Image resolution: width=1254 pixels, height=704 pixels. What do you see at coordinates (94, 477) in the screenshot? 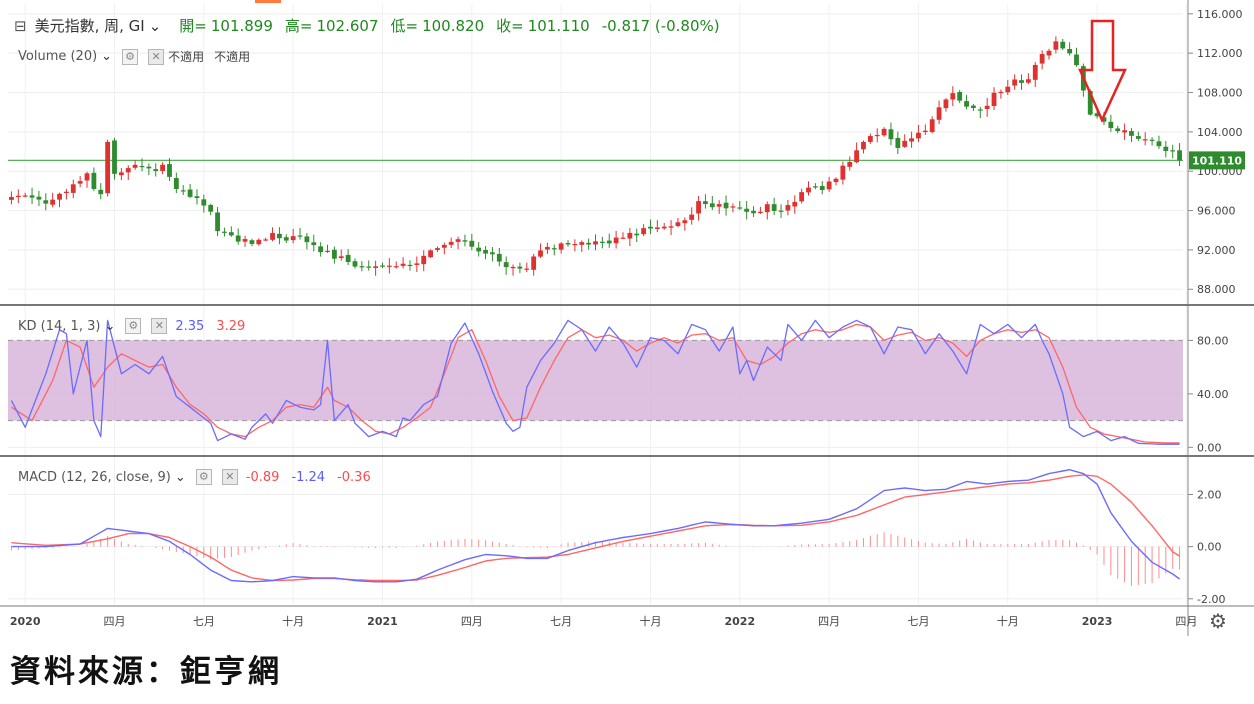
I see `macd-name: MACD (12, 26, close, 9)` at bounding box center [94, 477].